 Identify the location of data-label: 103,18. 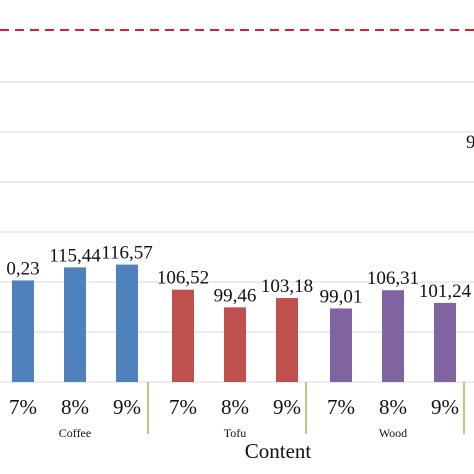
(287, 286).